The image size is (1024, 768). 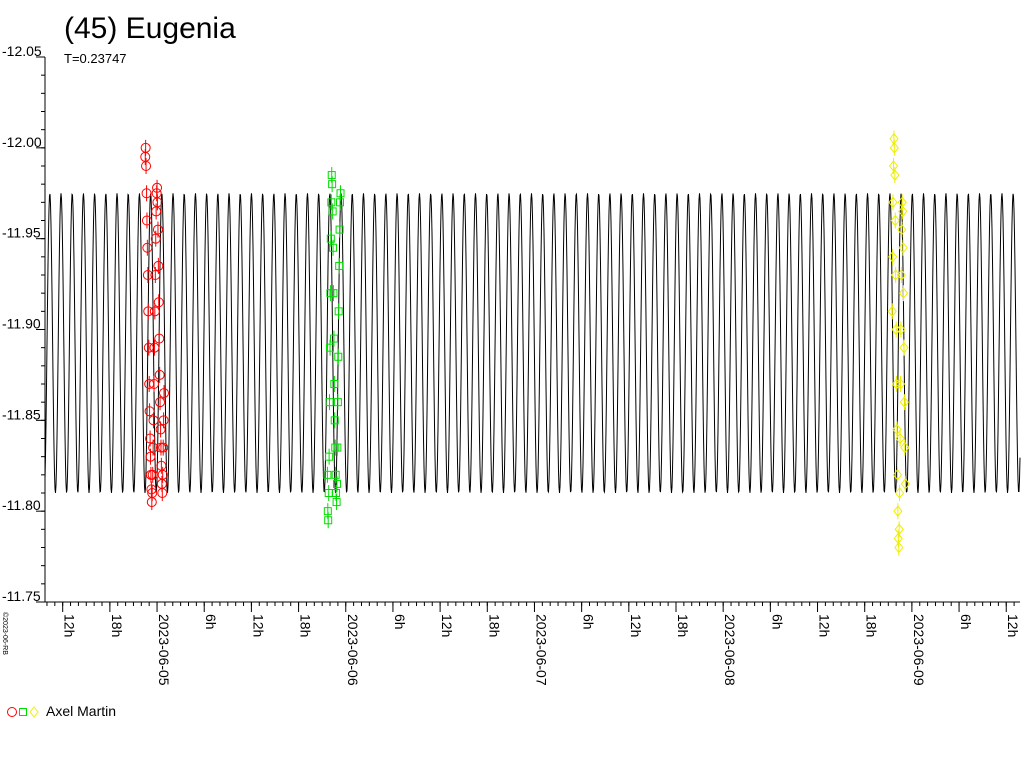 What do you see at coordinates (21, 233) in the screenshot?
I see `y-tick-label: -11.95` at bounding box center [21, 233].